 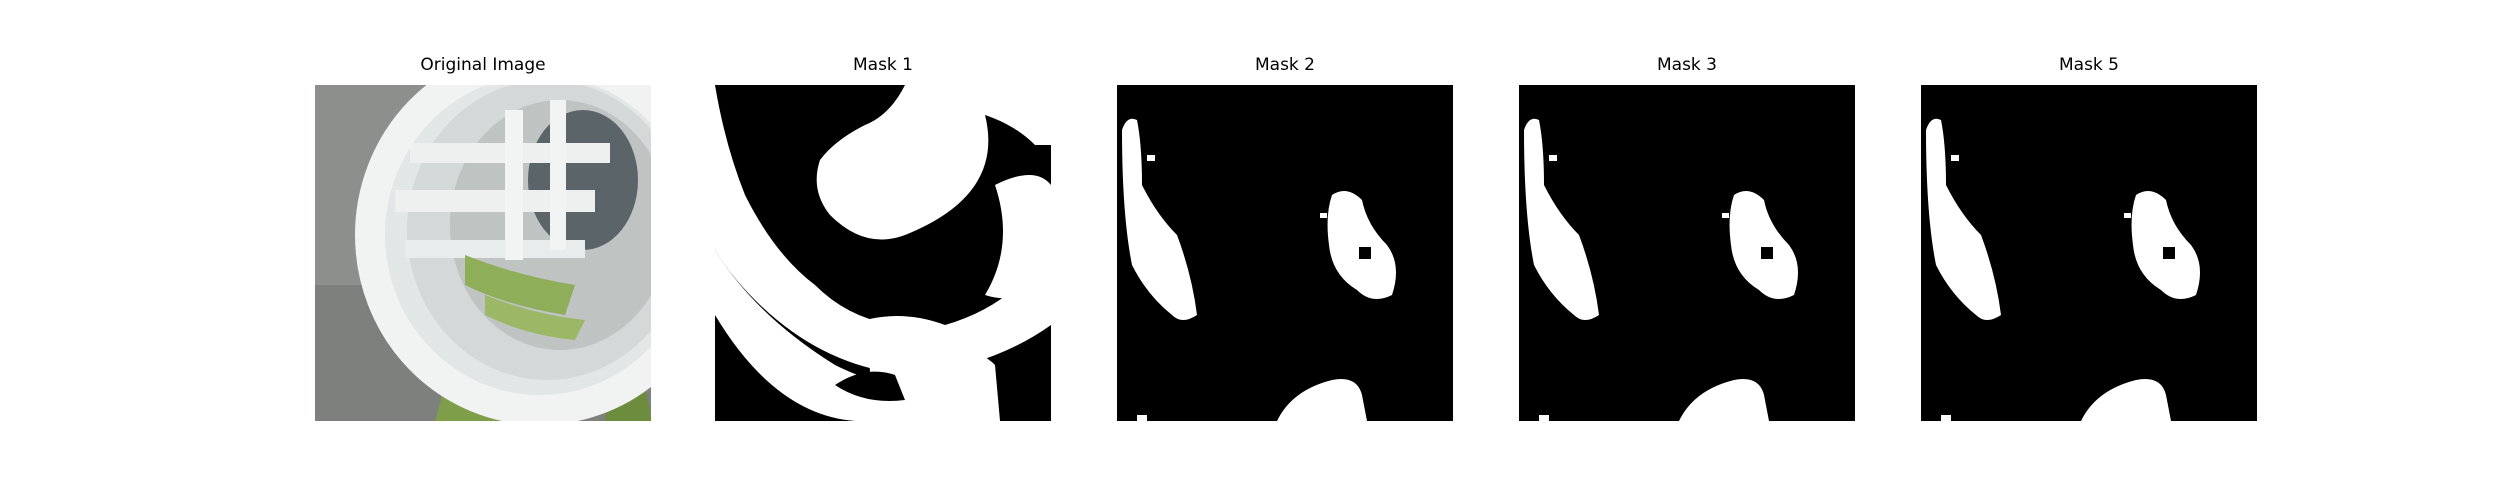 I want to click on panel-title: Mask 1, so click(x=882, y=65).